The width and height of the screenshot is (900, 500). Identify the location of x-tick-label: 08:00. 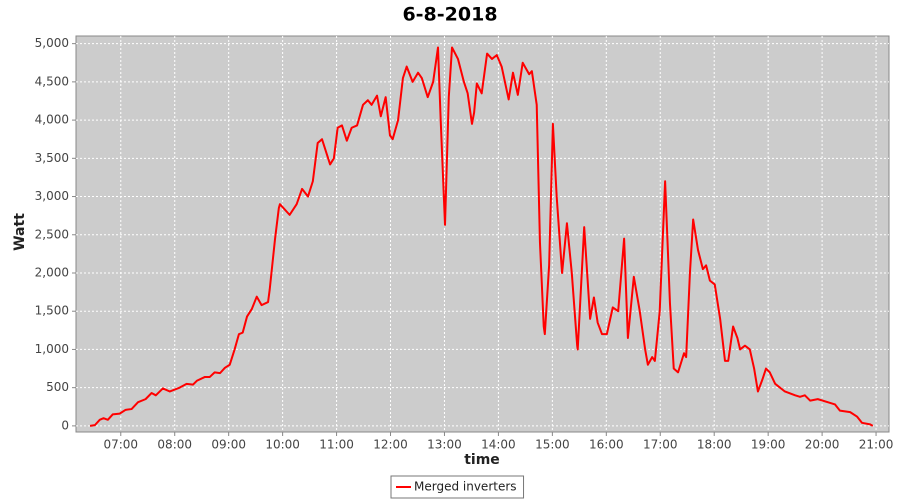
(174, 445).